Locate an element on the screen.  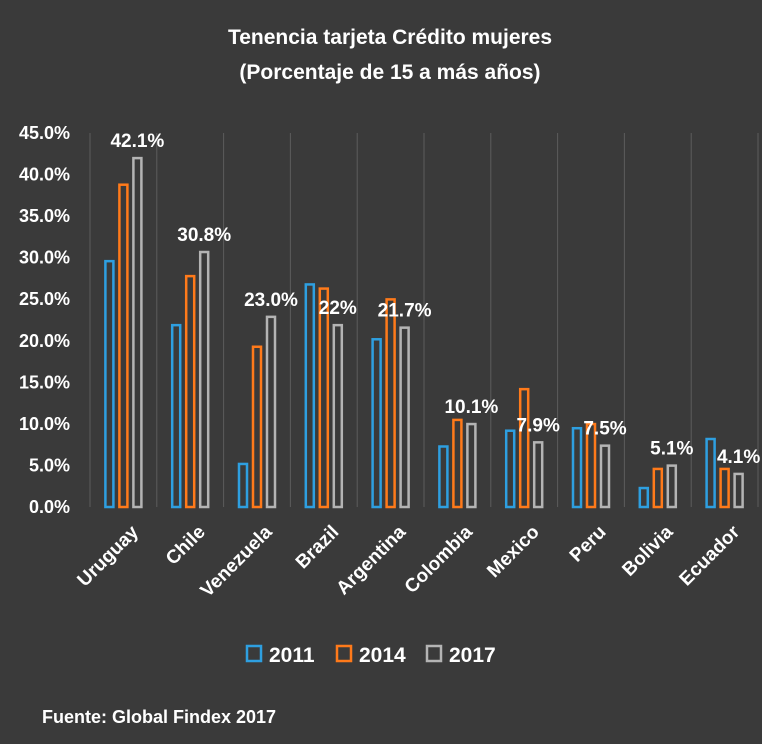
bar-2014-argentina is located at coordinates (390, 403).